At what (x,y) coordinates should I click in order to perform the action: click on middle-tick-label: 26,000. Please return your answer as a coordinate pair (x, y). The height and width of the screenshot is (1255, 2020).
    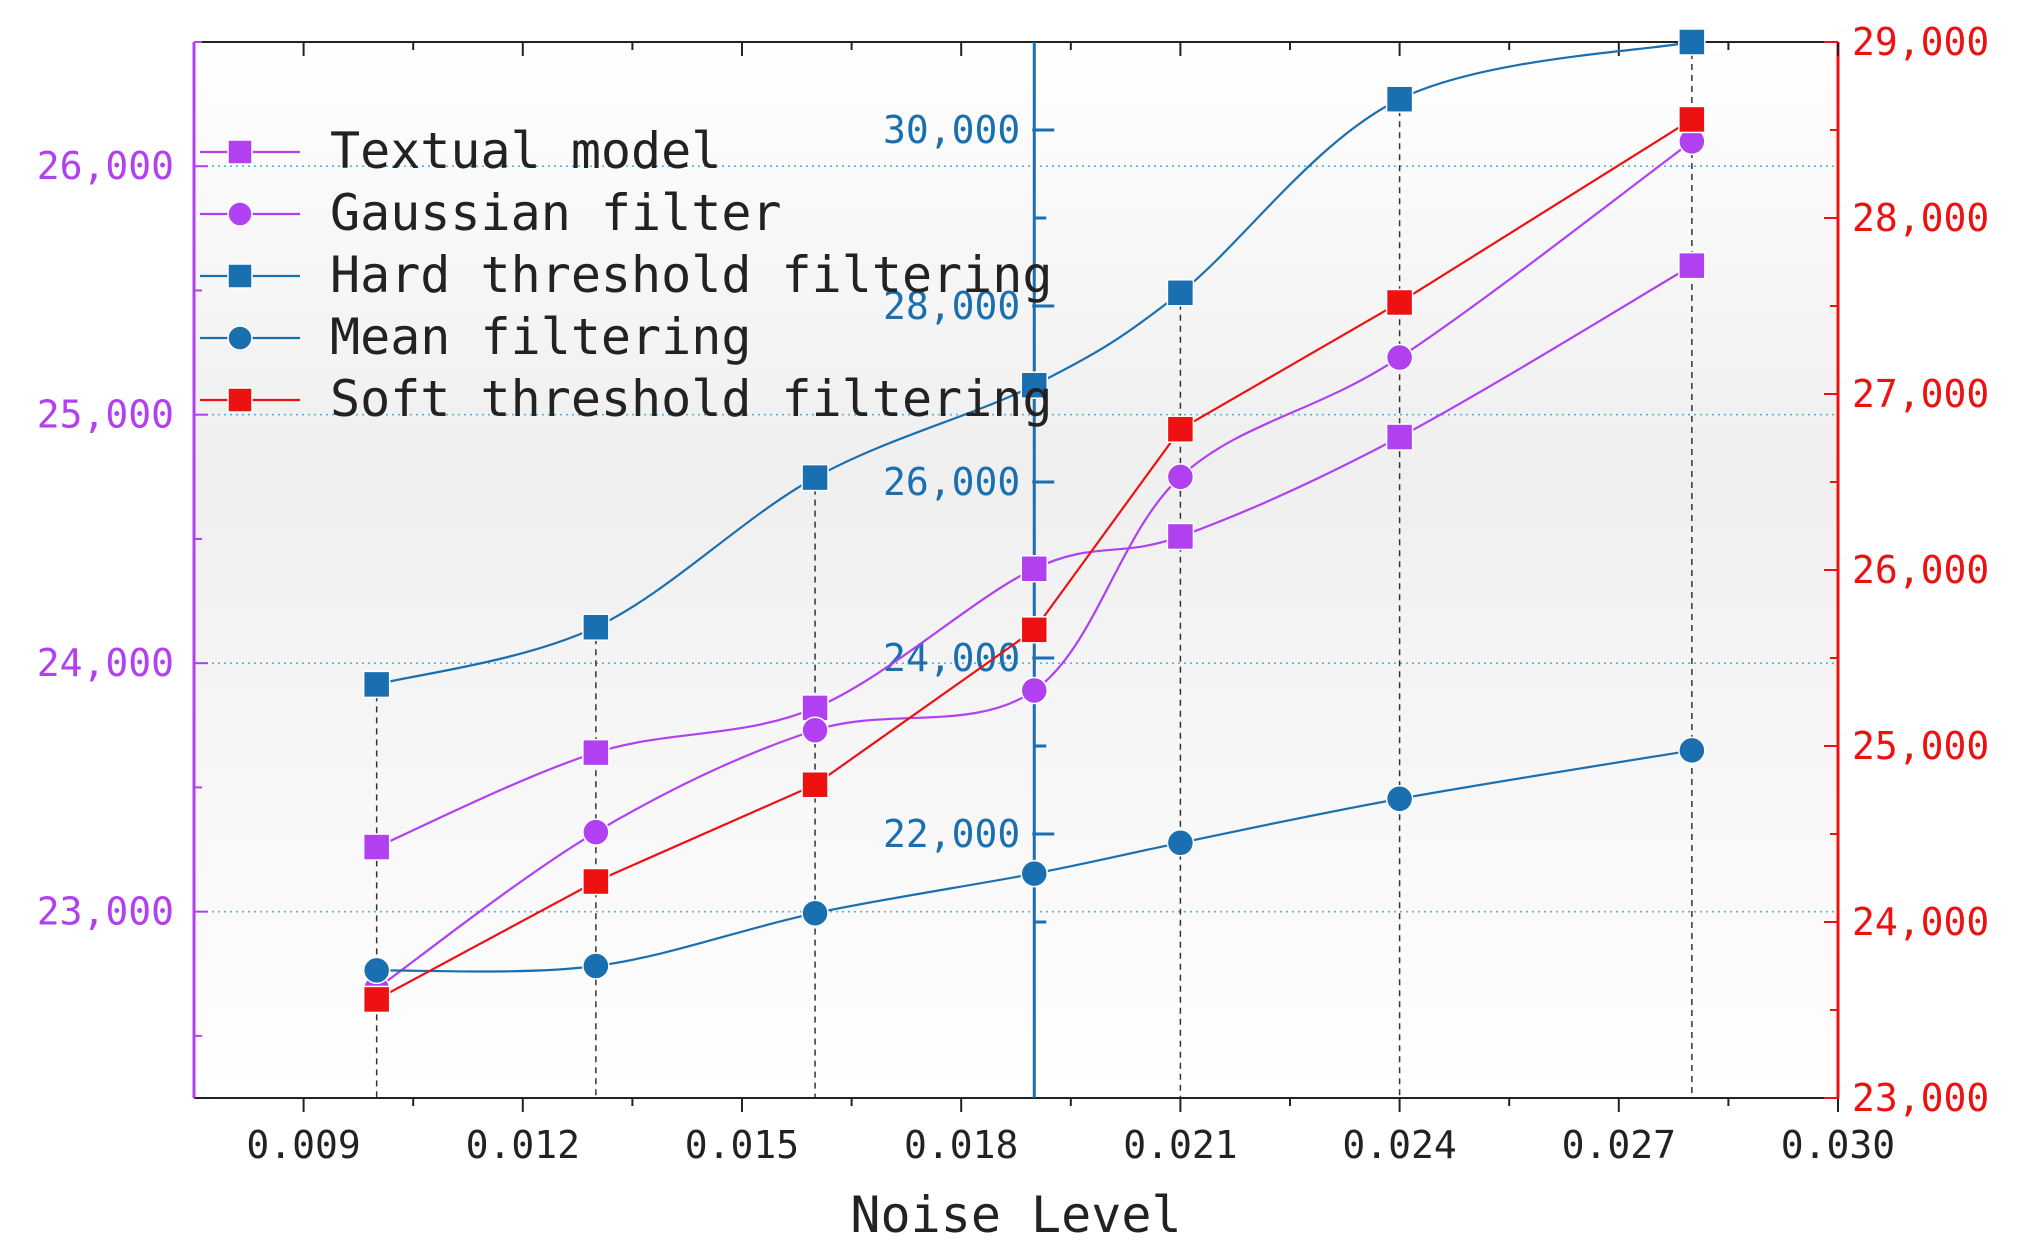
    Looking at the image, I should click on (951, 482).